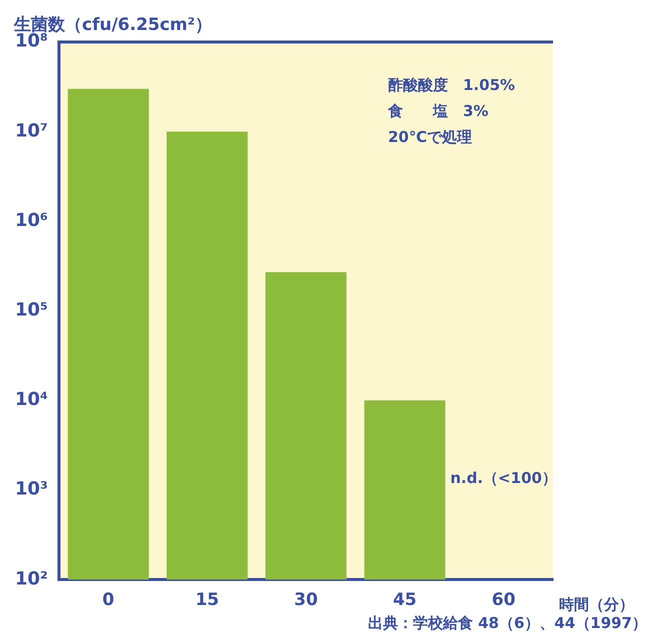  I want to click on x-tick-label: 30, so click(306, 600).